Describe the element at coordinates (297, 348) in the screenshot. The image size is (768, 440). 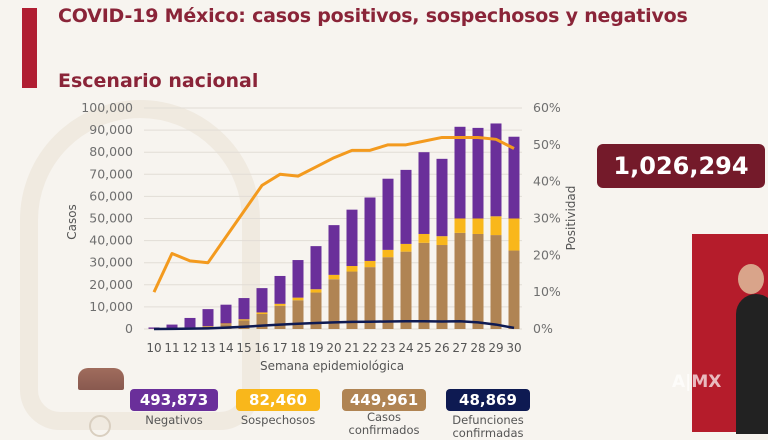
I see `x-tick-label: 18` at that location.